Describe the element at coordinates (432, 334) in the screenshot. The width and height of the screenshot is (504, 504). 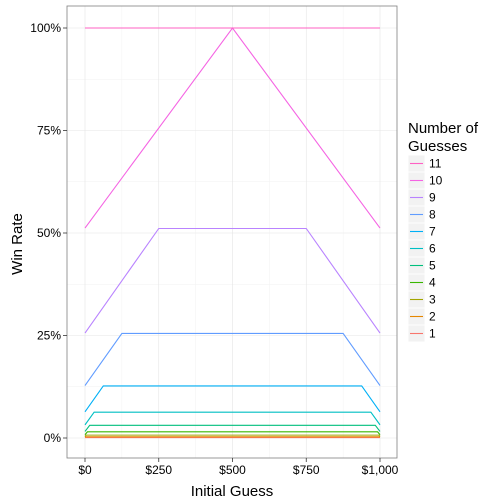
I see `legend-label-1: 1` at that location.